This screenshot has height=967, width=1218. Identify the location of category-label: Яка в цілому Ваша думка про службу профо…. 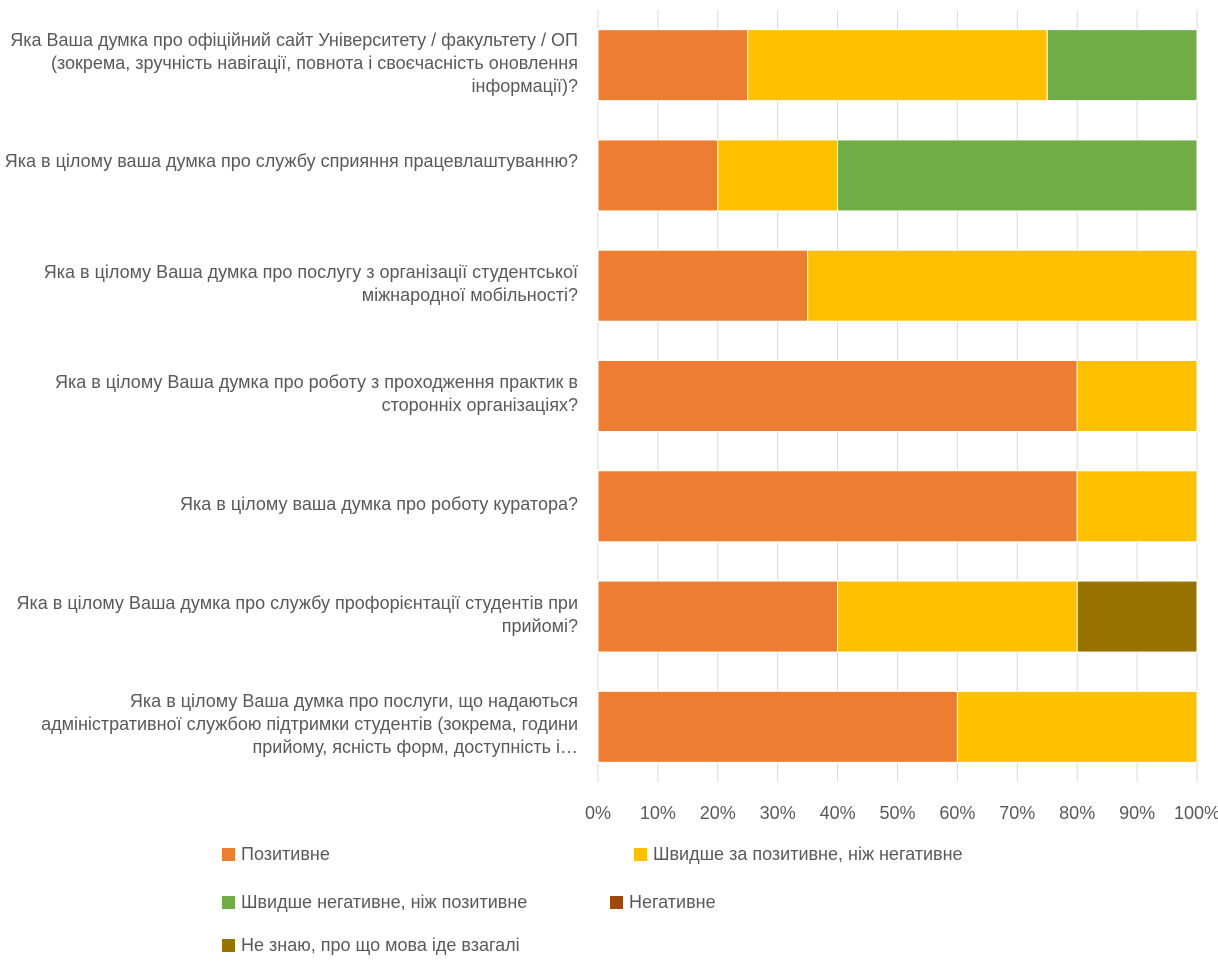
(297, 614).